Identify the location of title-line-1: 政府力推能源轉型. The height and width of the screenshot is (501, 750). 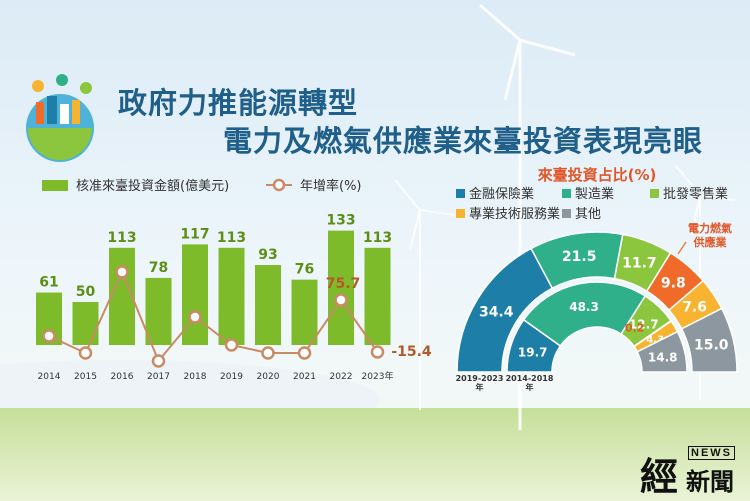
(238, 103).